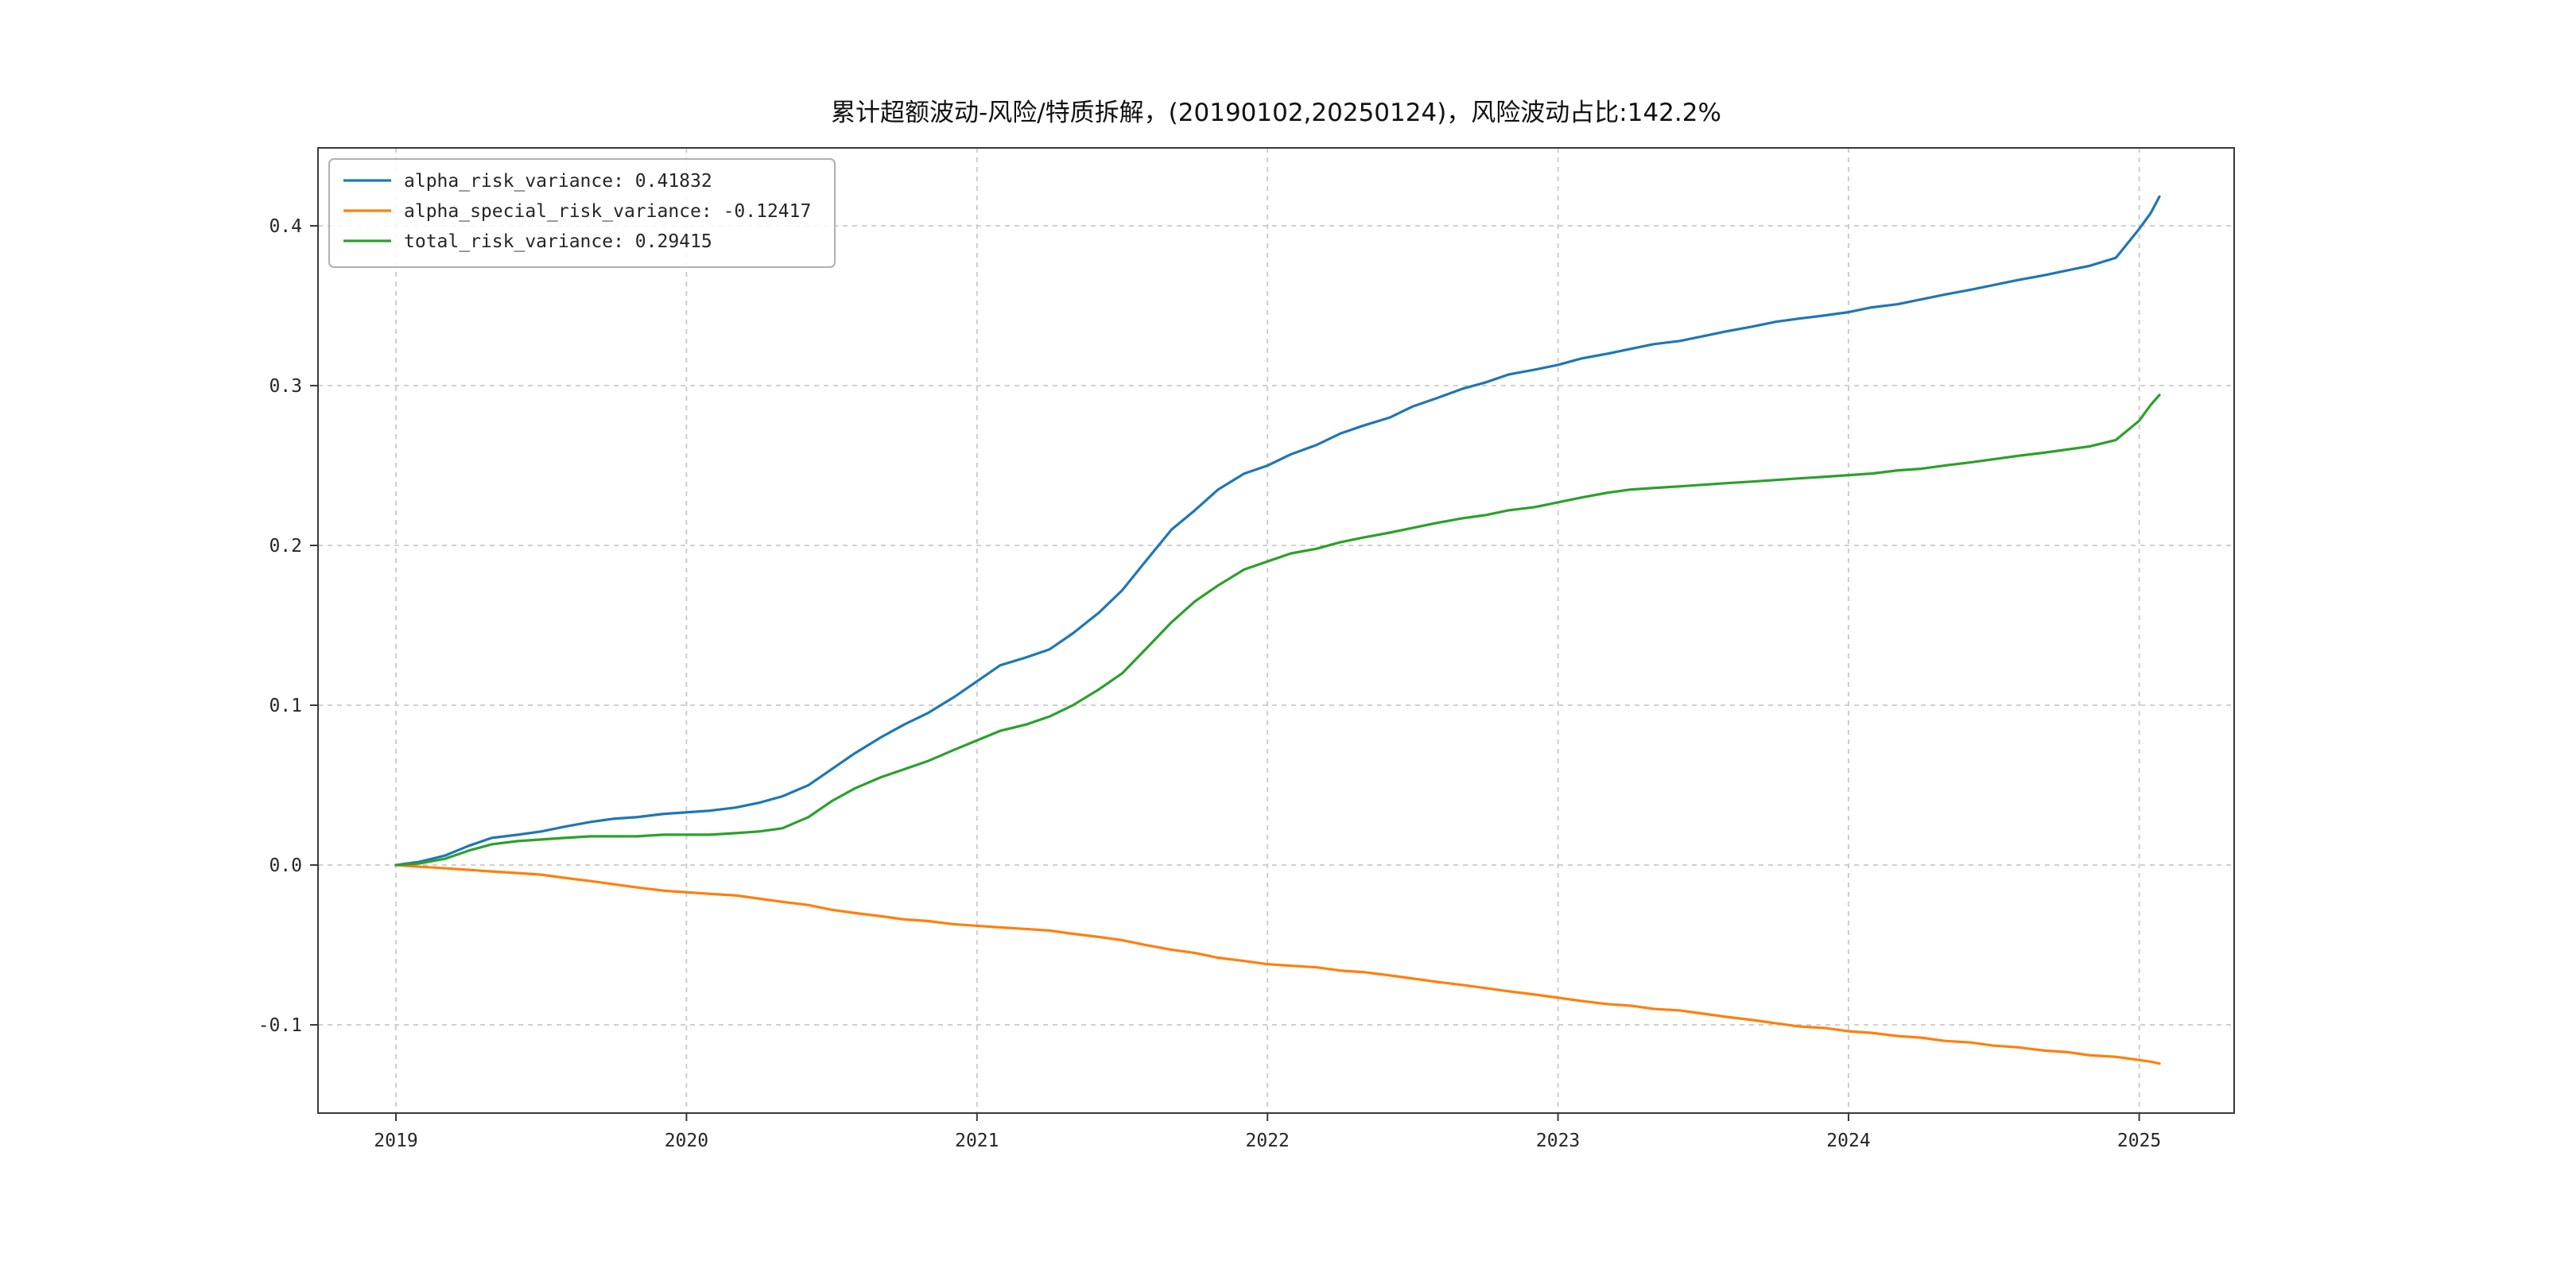 This screenshot has width=2576, height=1288. Describe the element at coordinates (2139, 1141) in the screenshot. I see `x-tick-label: 2025` at that location.